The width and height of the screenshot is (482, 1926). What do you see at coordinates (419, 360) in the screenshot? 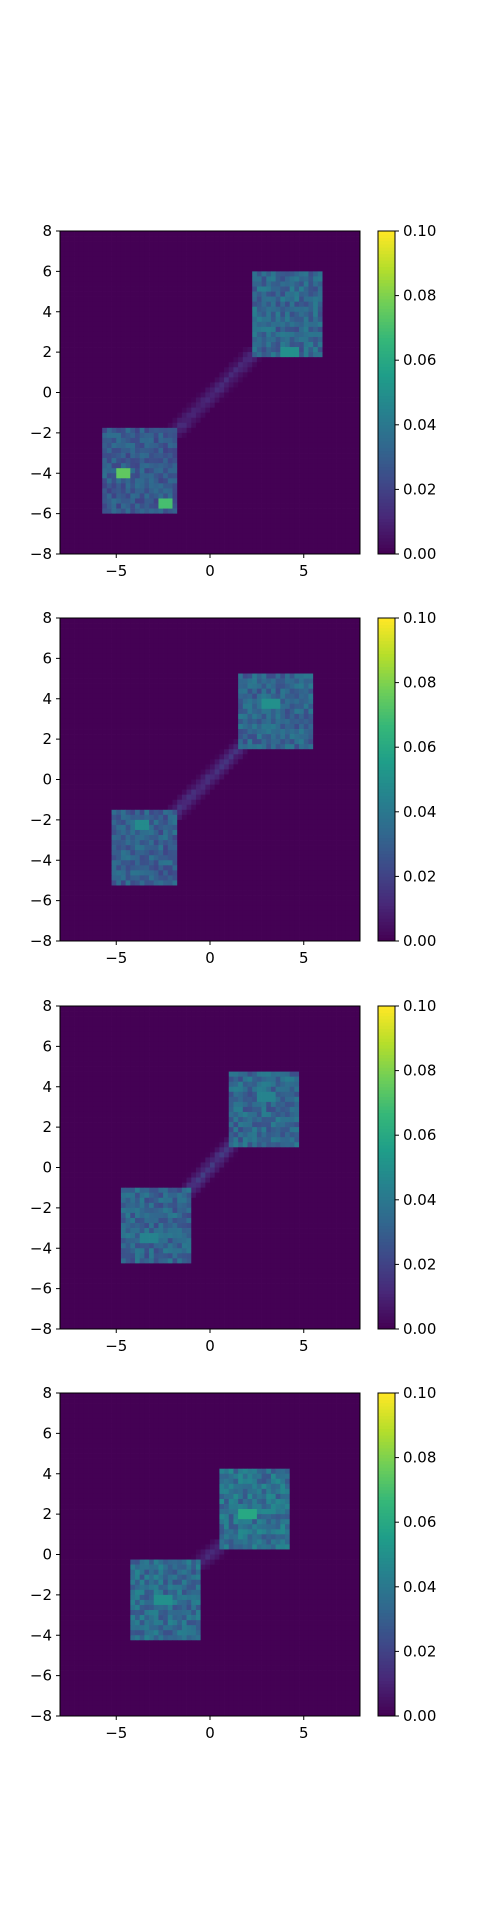
I see `colorbar-tick-label: 0.06` at bounding box center [419, 360].